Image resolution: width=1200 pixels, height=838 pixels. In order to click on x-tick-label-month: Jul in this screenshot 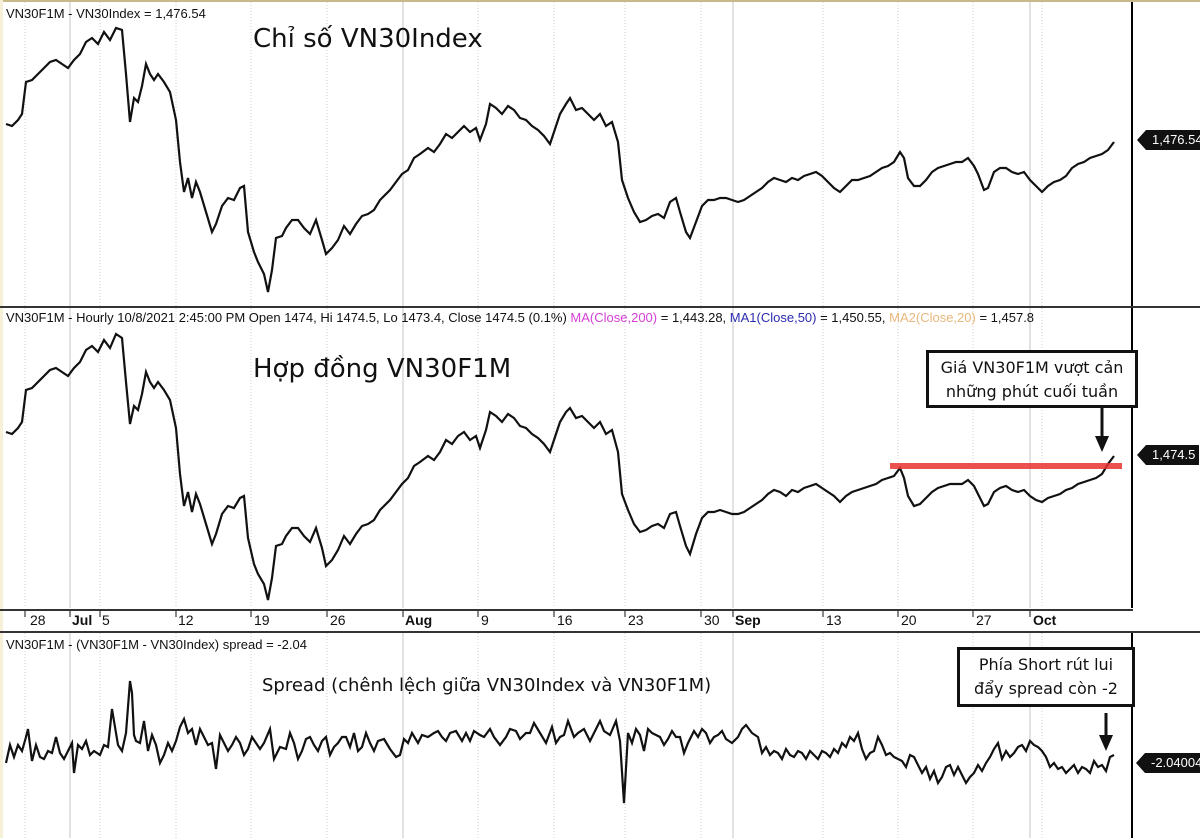, I will do `click(82, 620)`.